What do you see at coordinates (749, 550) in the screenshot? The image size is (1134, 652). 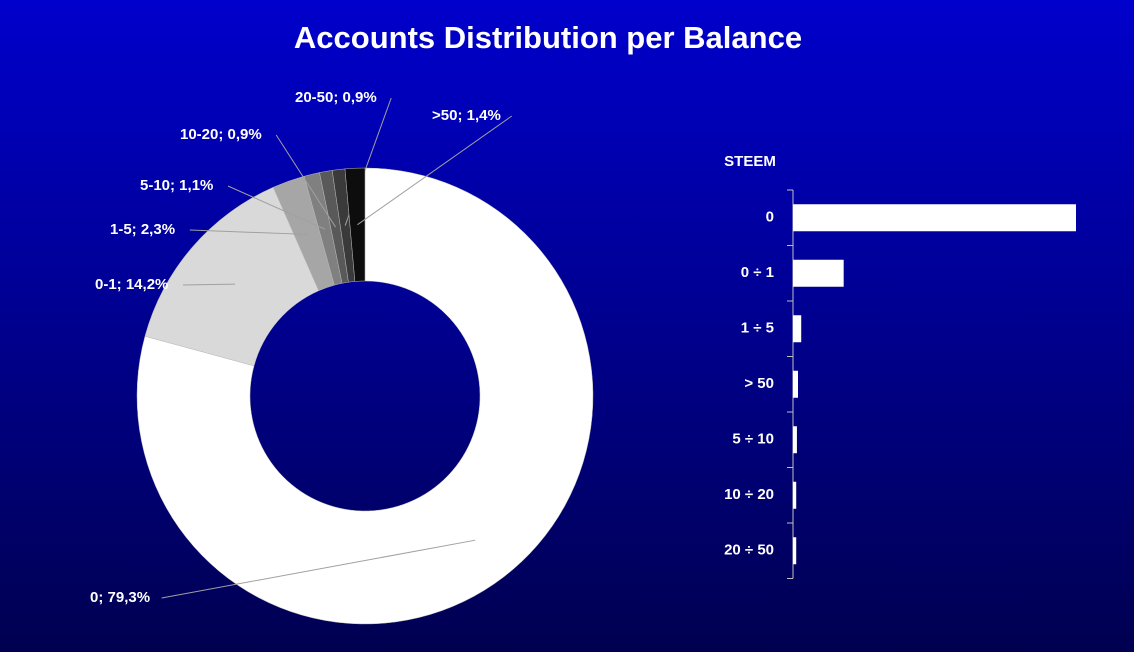 I see `y-tick-label: 20 ÷ 50` at bounding box center [749, 550].